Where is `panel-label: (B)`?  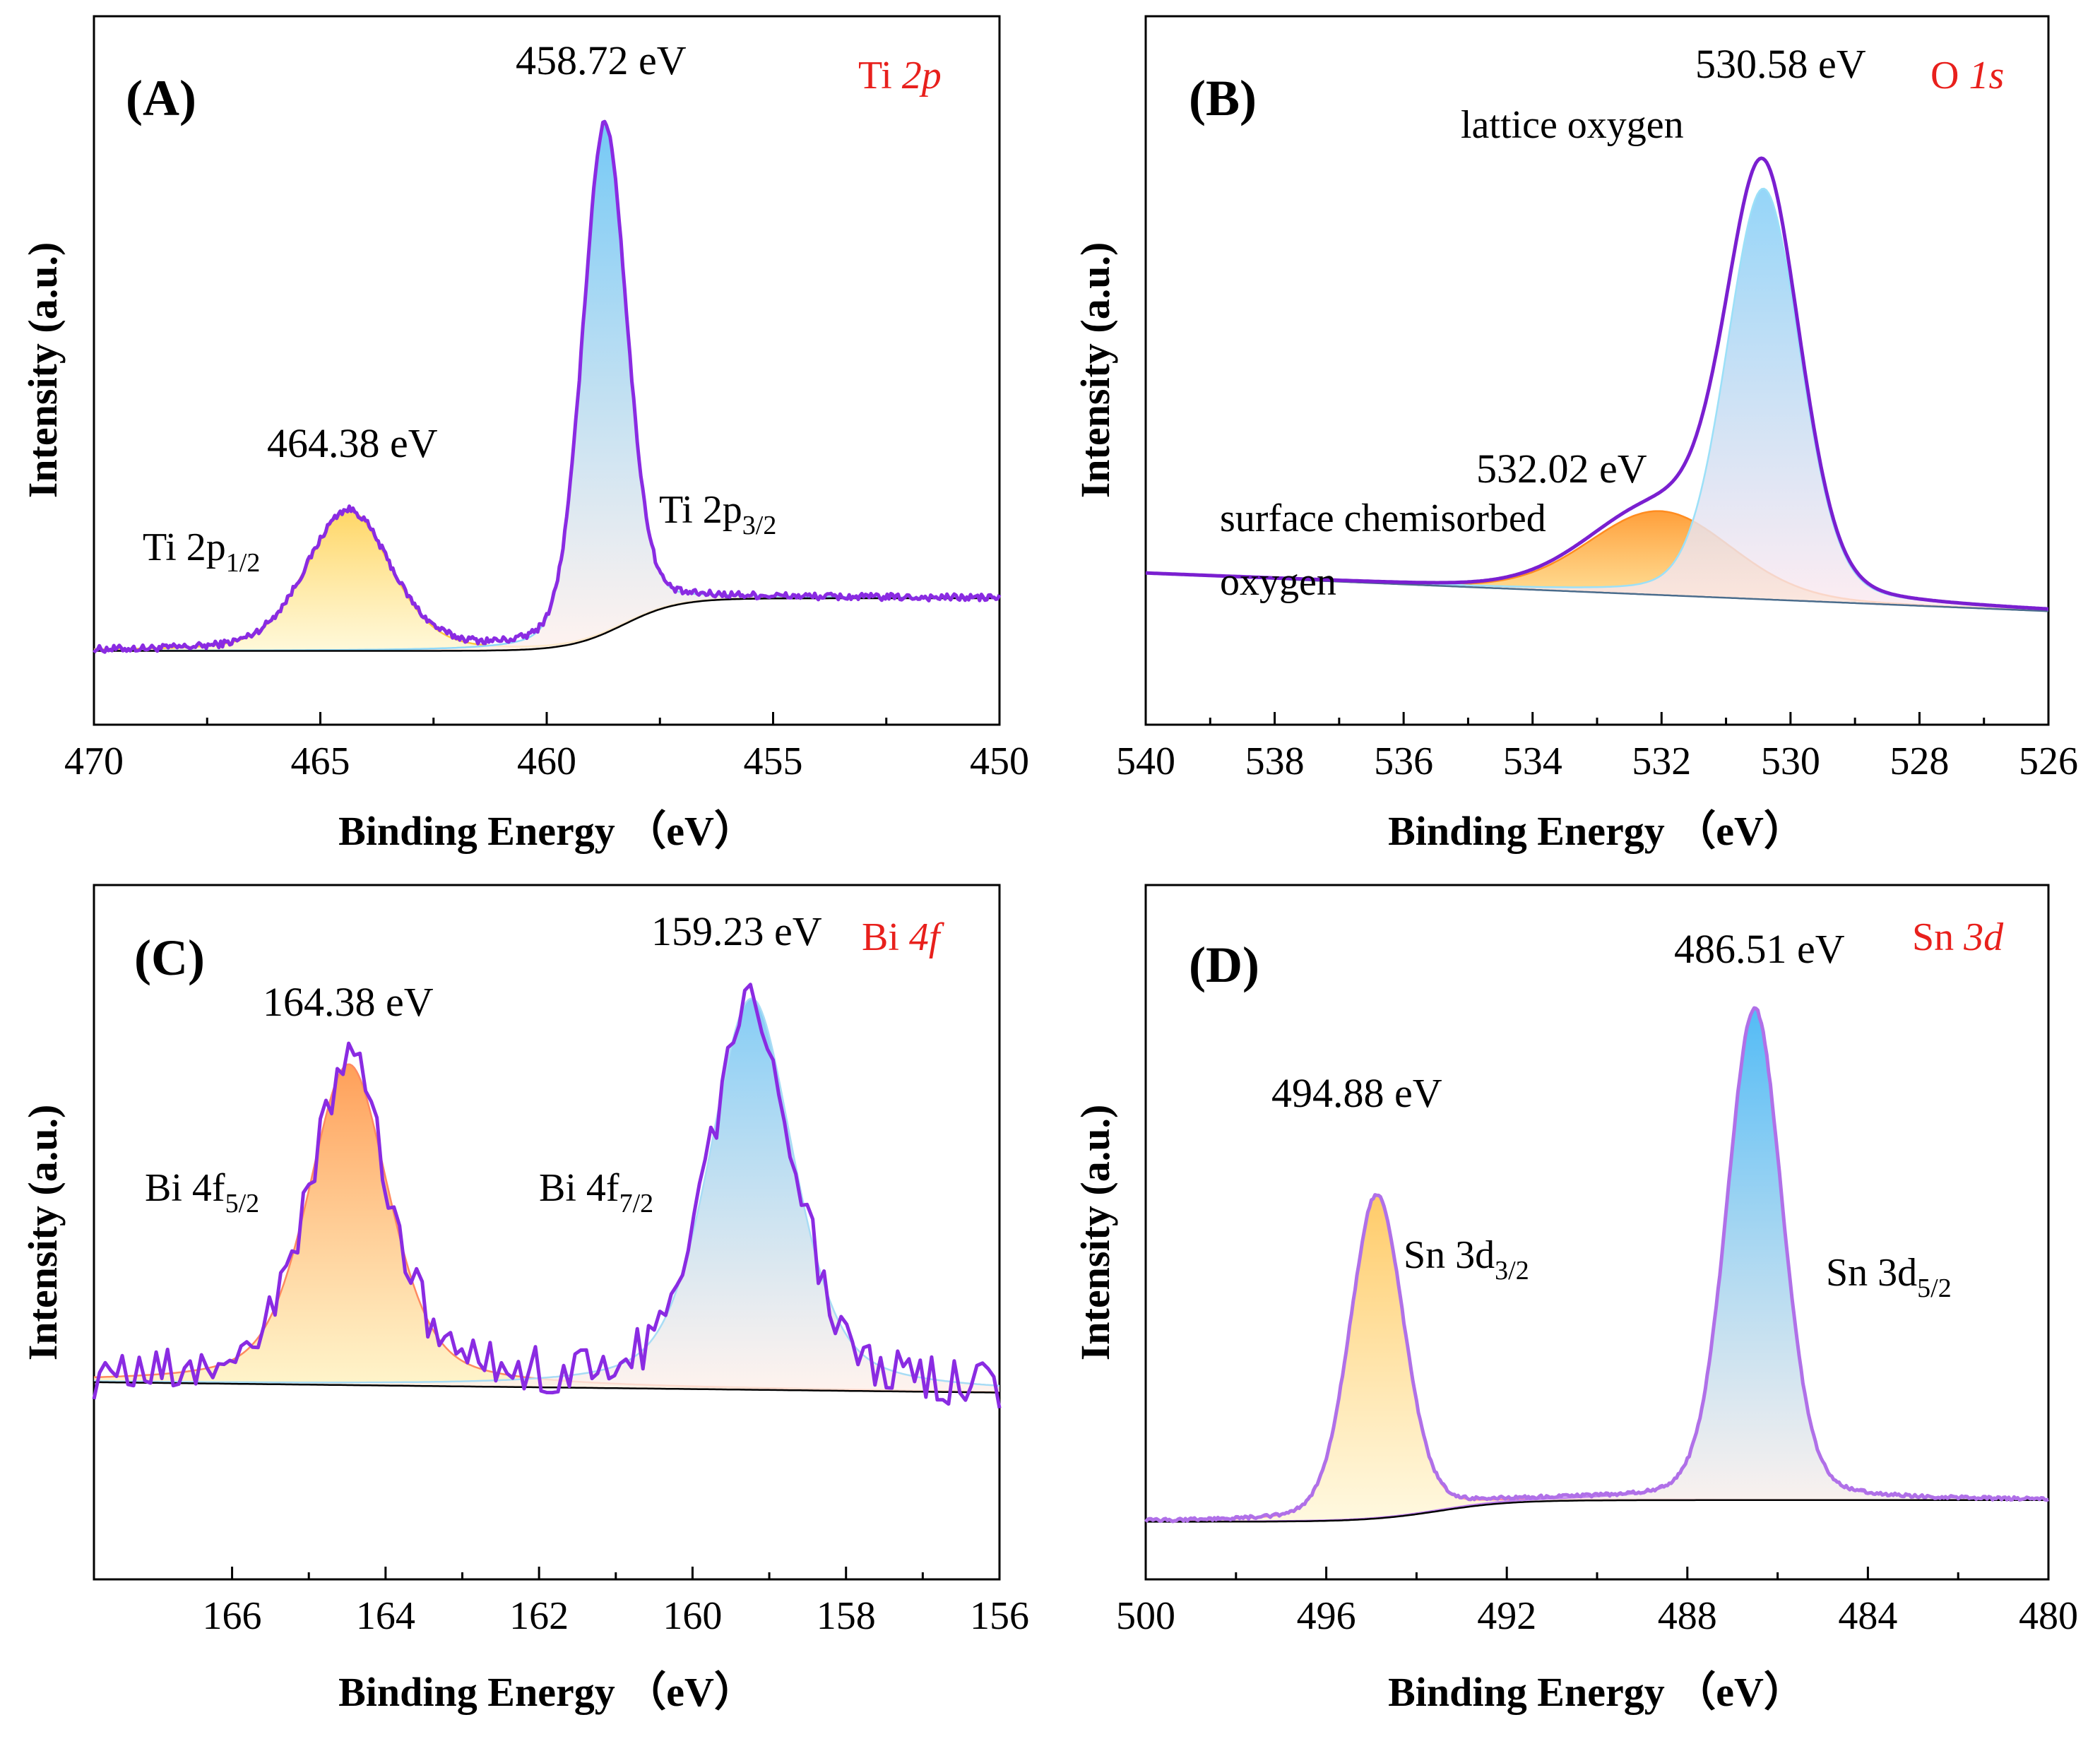 panel-label: (B) is located at coordinates (1223, 98).